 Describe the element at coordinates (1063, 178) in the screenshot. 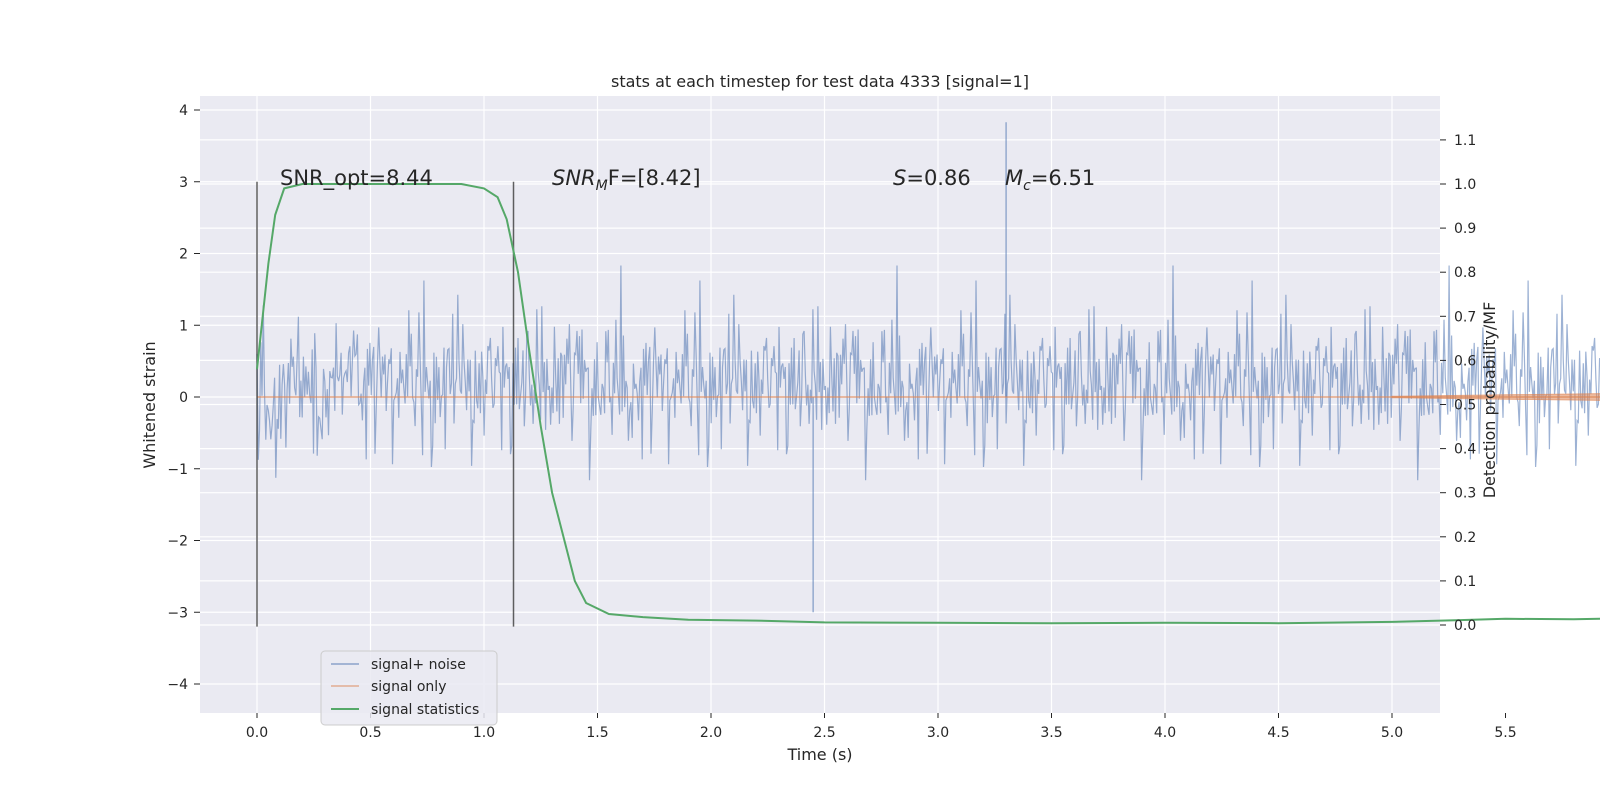

I see `mc-rest: =6.51` at that location.